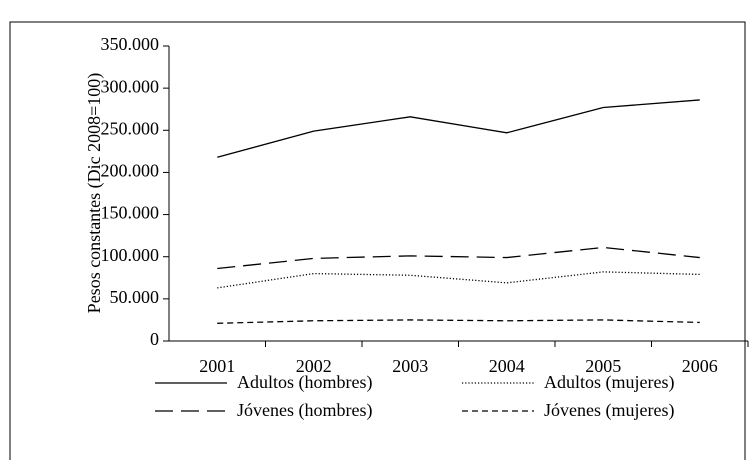 This screenshot has height=460, width=756. Describe the element at coordinates (130, 255) in the screenshot. I see `y-tick-label: 100.000` at that location.